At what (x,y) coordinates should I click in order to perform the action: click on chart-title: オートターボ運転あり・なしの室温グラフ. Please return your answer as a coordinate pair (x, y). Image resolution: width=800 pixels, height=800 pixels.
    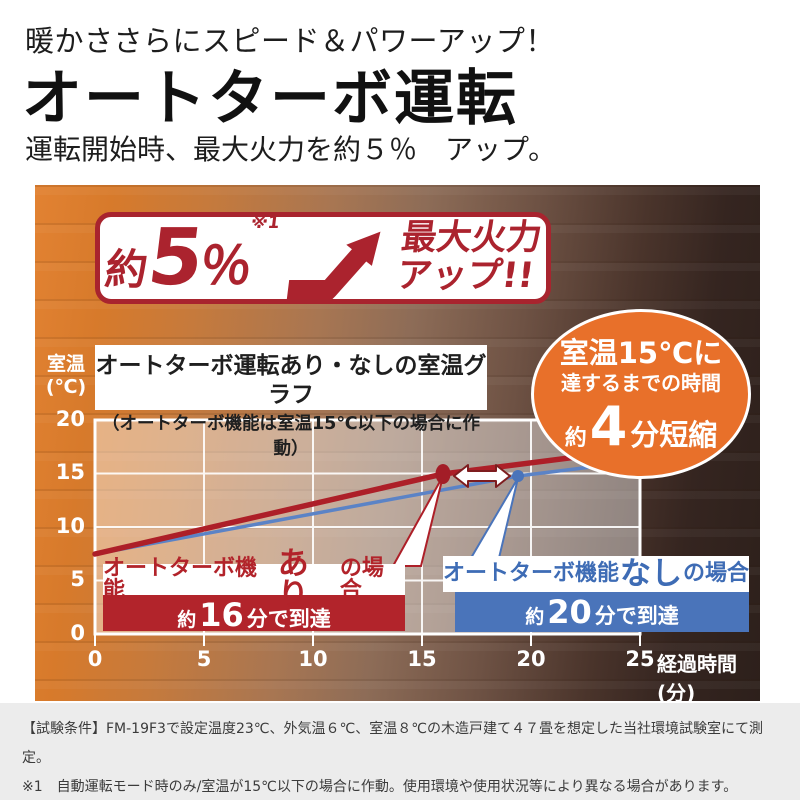
    Looking at the image, I should click on (291, 380).